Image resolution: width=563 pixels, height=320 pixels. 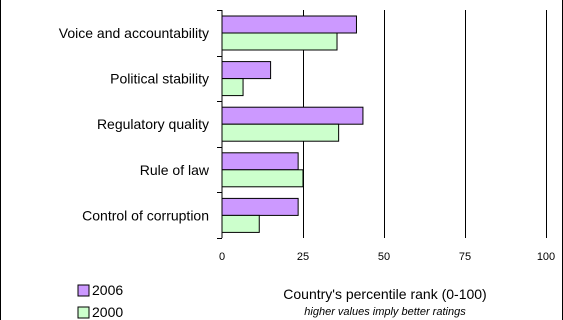 I want to click on x-tick-label: 100, so click(x=546, y=257).